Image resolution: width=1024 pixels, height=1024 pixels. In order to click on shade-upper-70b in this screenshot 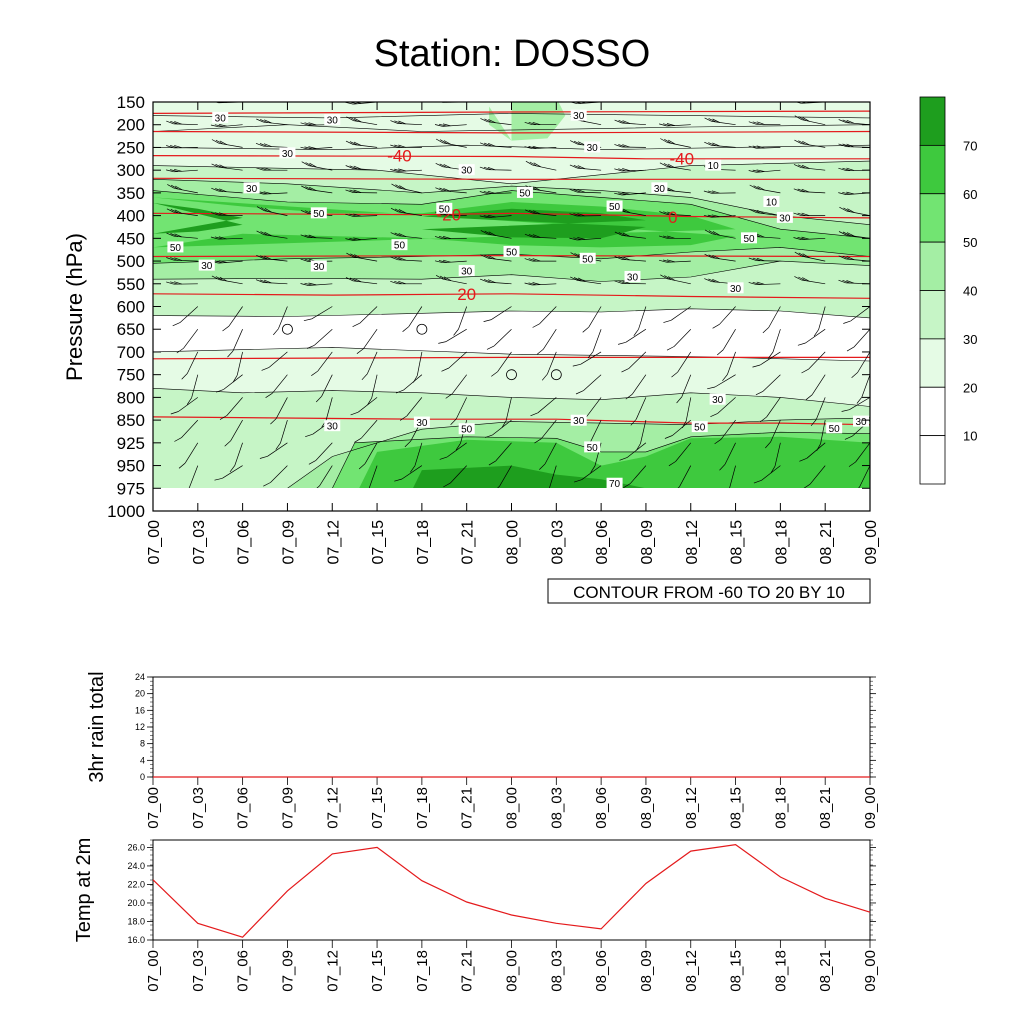, I will do `click(533, 223)`.